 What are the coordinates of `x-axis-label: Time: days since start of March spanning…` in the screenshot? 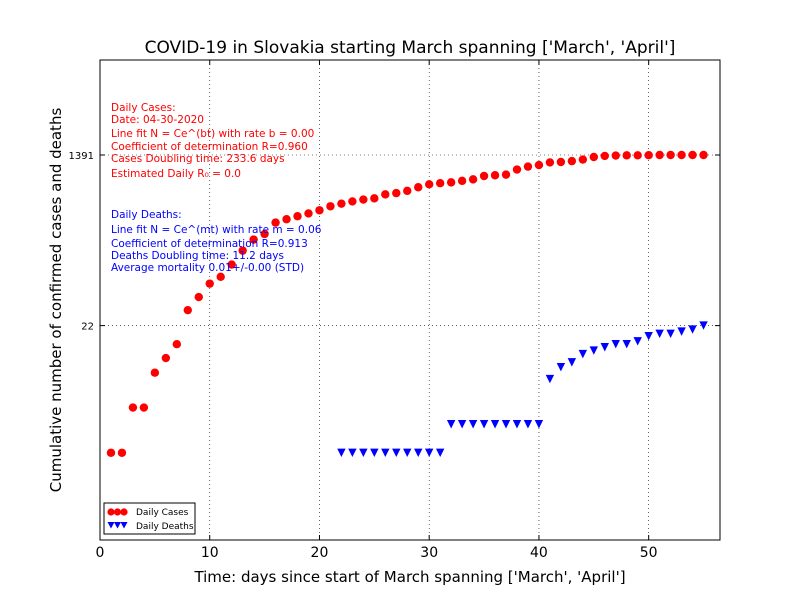 It's located at (409, 577).